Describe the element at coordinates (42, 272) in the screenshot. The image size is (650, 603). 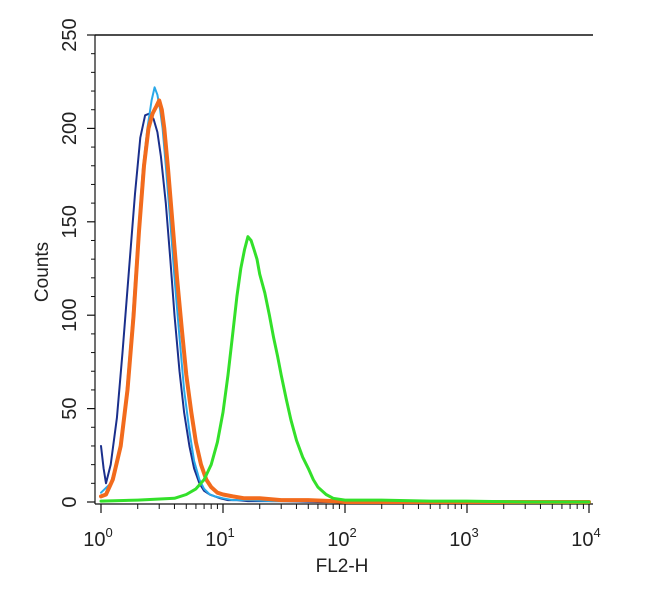
I see `y-axis-title: Counts` at that location.